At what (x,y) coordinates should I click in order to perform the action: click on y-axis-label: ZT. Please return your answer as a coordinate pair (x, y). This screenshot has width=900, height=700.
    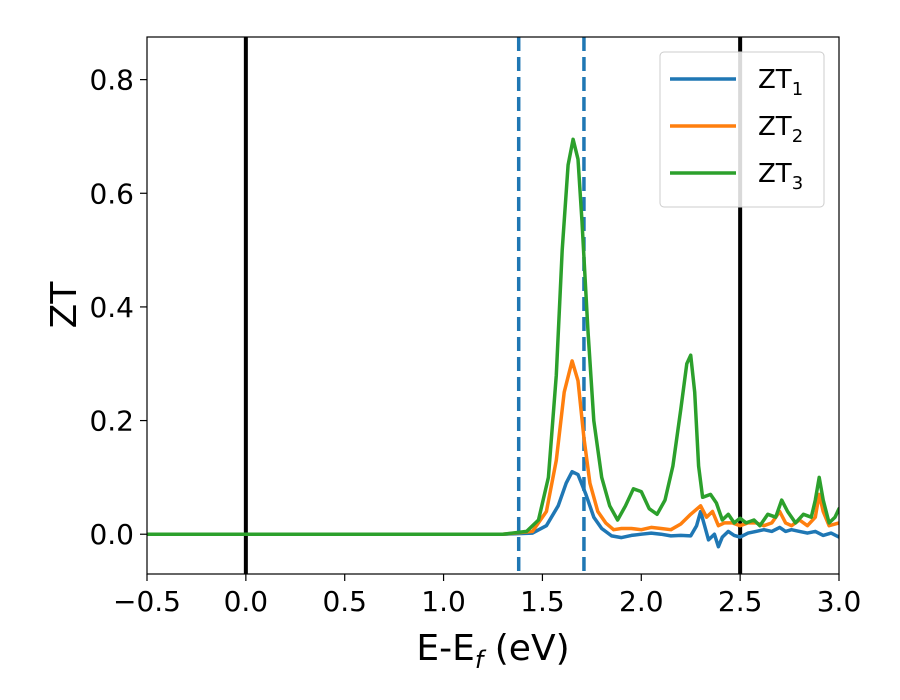
    Looking at the image, I should click on (64, 305).